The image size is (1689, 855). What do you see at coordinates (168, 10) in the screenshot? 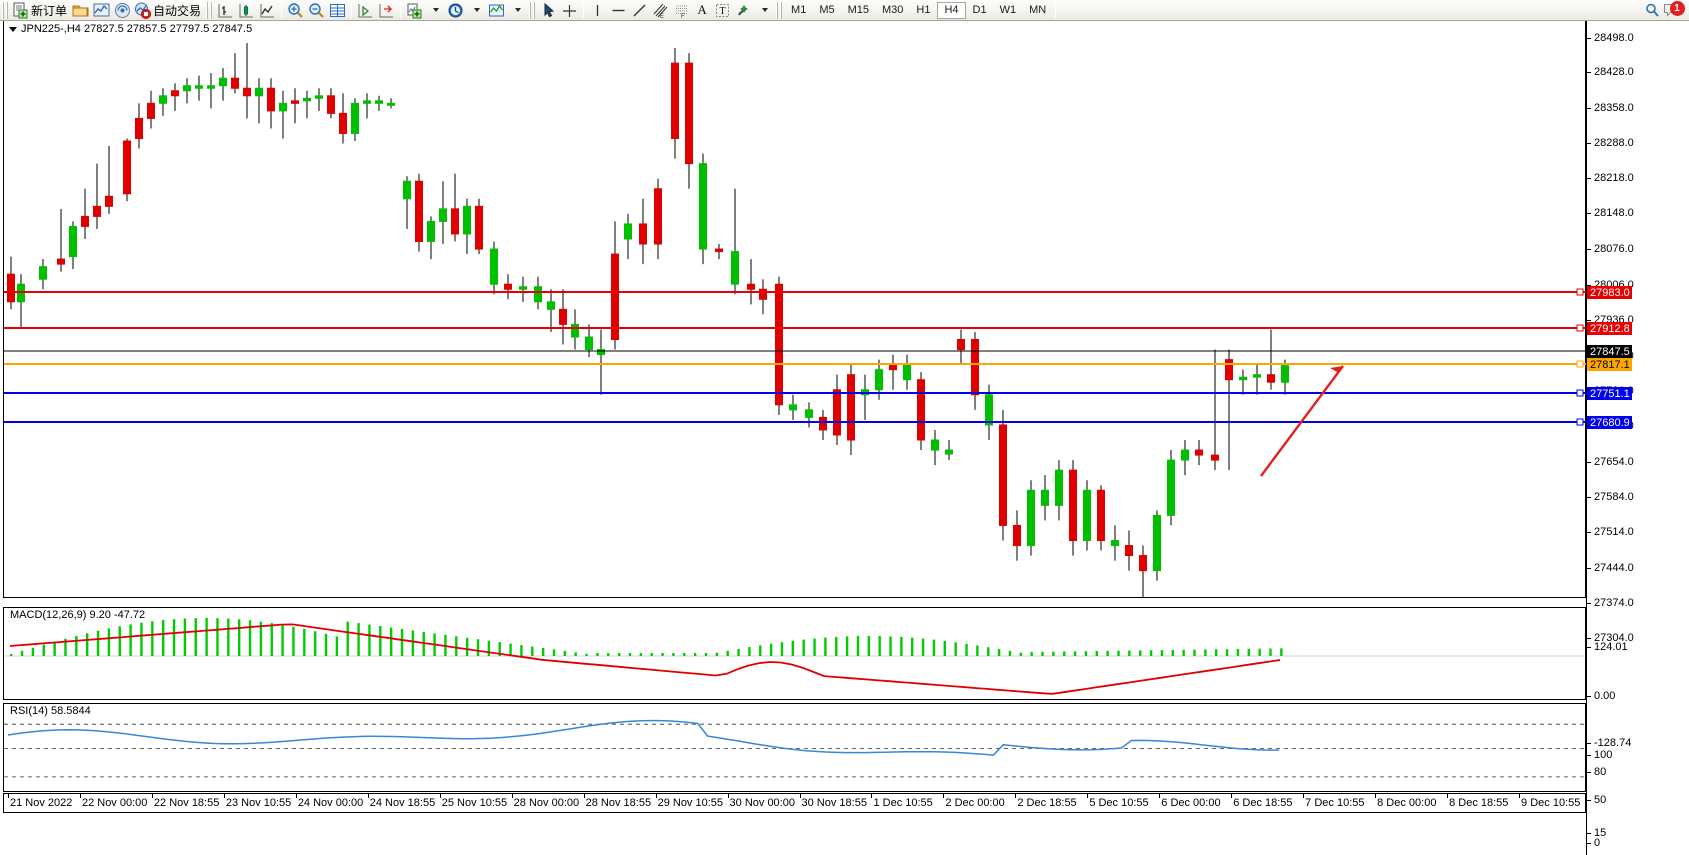
I see `auto-trading-button: 自动交易` at bounding box center [168, 10].